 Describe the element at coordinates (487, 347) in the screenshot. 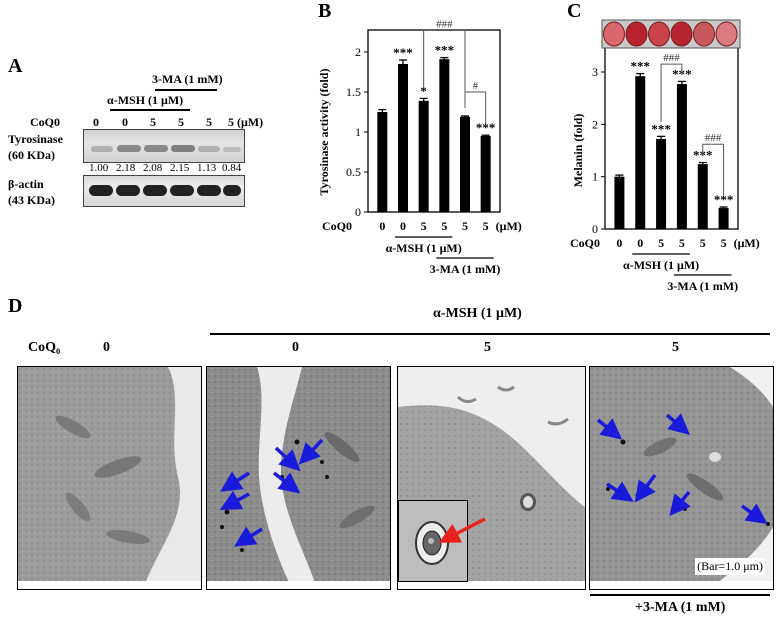

I see `panel-d-dose-2: 5` at that location.